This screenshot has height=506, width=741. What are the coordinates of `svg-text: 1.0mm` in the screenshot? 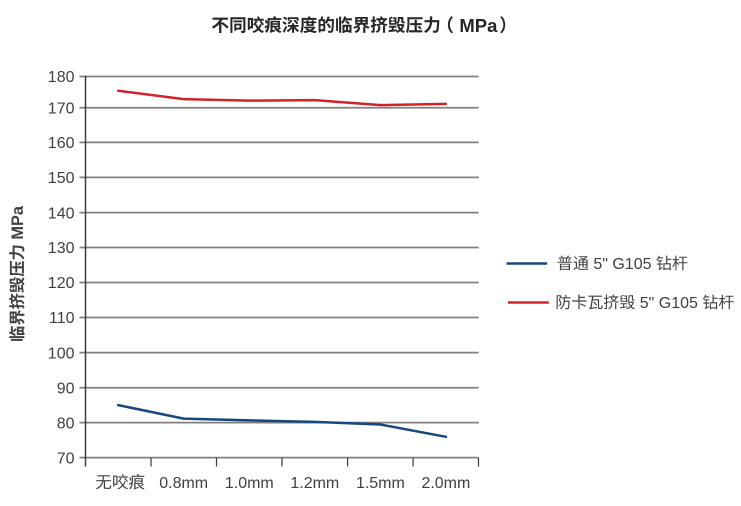 It's located at (249, 483).